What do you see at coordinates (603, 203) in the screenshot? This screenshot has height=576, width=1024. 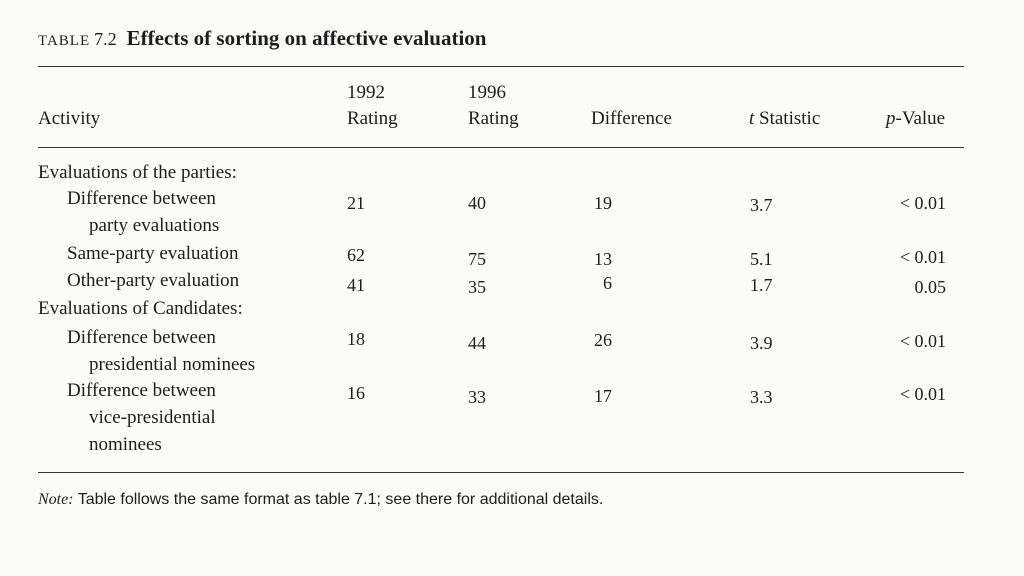 I see `cell-difference: 19` at bounding box center [603, 203].